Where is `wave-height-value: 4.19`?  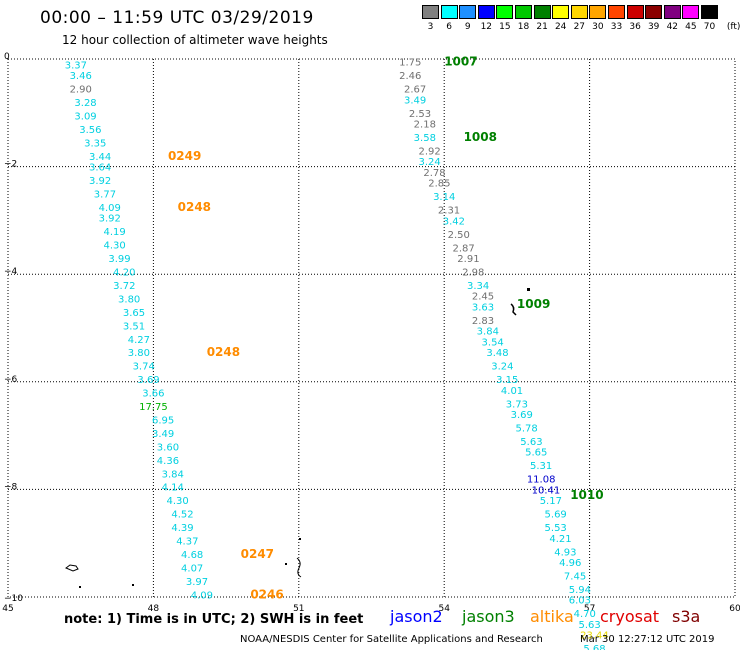
wave-height-value: 4.19 is located at coordinates (114, 232).